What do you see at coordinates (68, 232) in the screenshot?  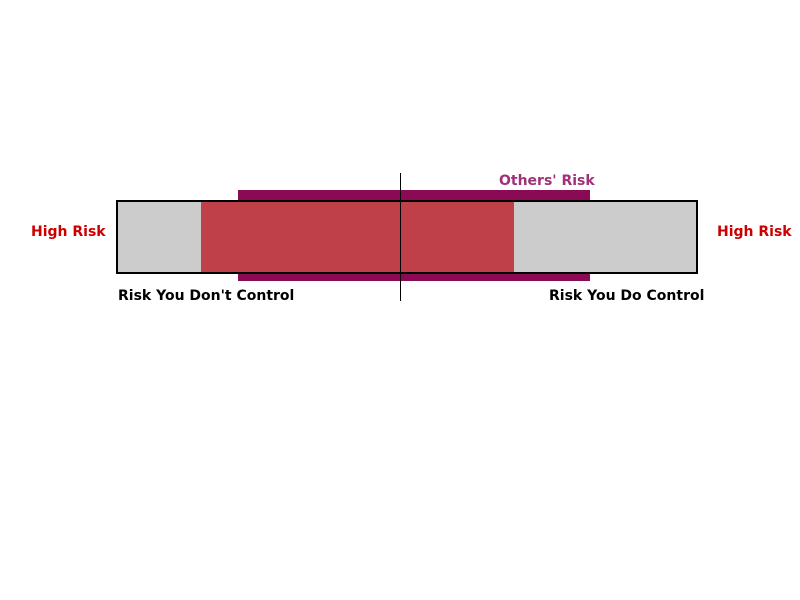 I see `left-high-risk-label: High Risk` at bounding box center [68, 232].